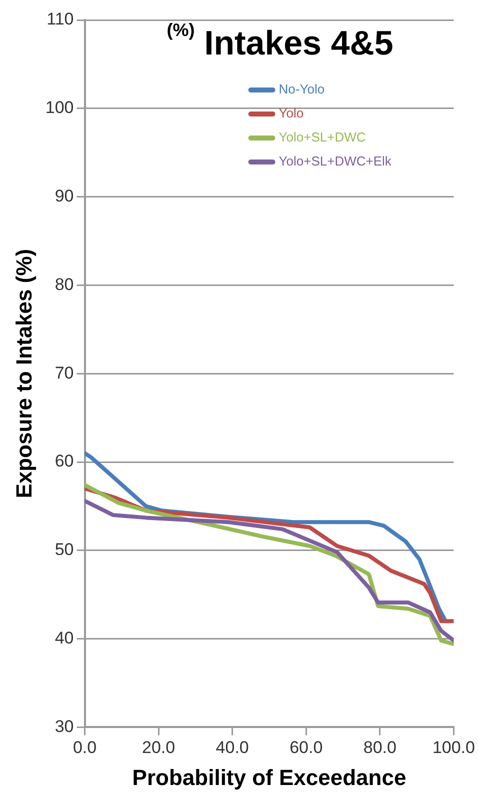 This screenshot has height=804, width=478. What do you see at coordinates (291, 113) in the screenshot?
I see `legend-label: Yolo` at bounding box center [291, 113].